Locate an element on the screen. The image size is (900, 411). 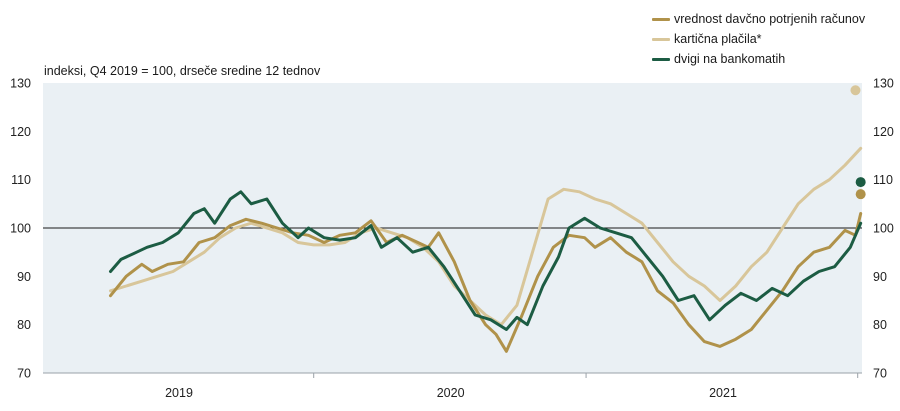
legend-label-1: kartična plačila* is located at coordinates (718, 39).